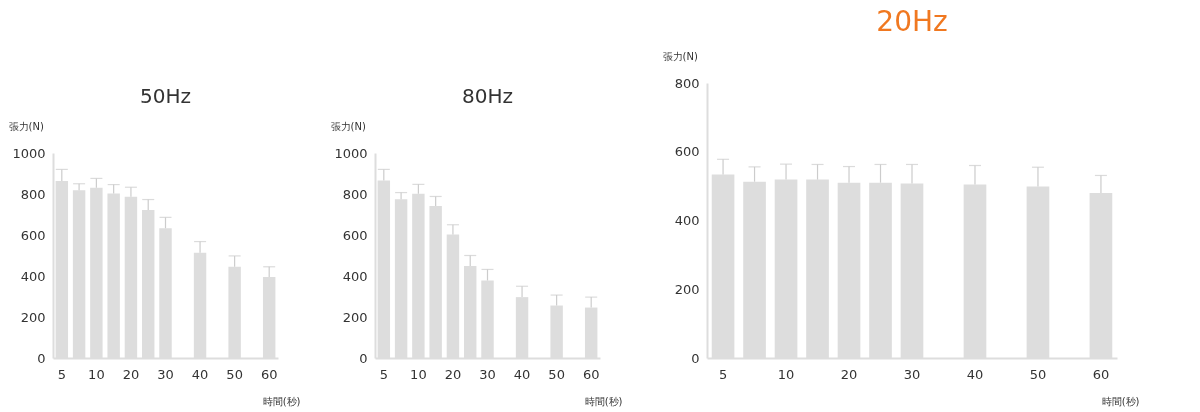 Image resolution: width=1200 pixels, height=412 pixels. What do you see at coordinates (165, 96) in the screenshot?
I see `chart-title: 50Hz` at bounding box center [165, 96].